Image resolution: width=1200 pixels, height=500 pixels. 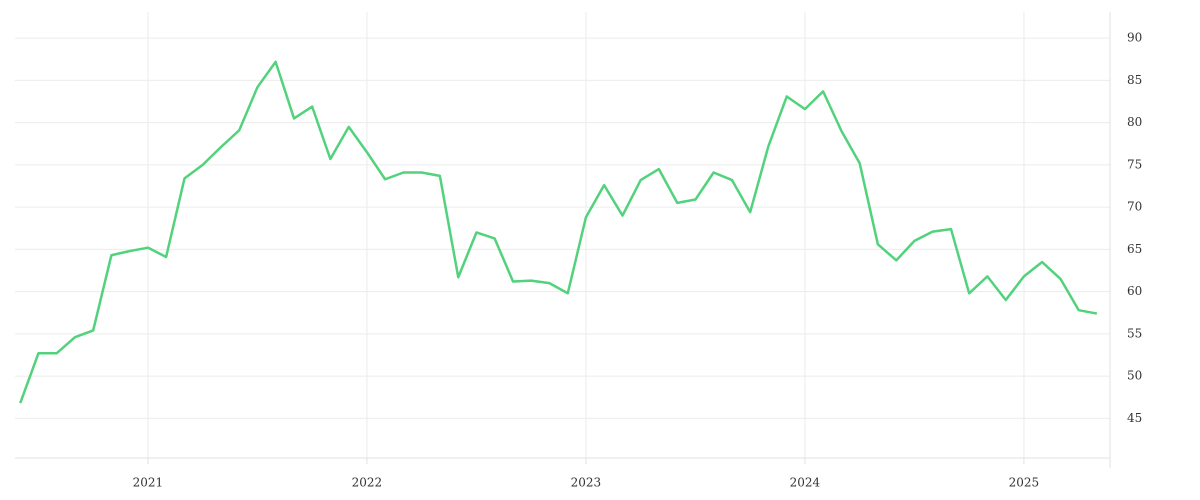 What do you see at coordinates (1134, 164) in the screenshot?
I see `y-tick-label: 75` at bounding box center [1134, 164].